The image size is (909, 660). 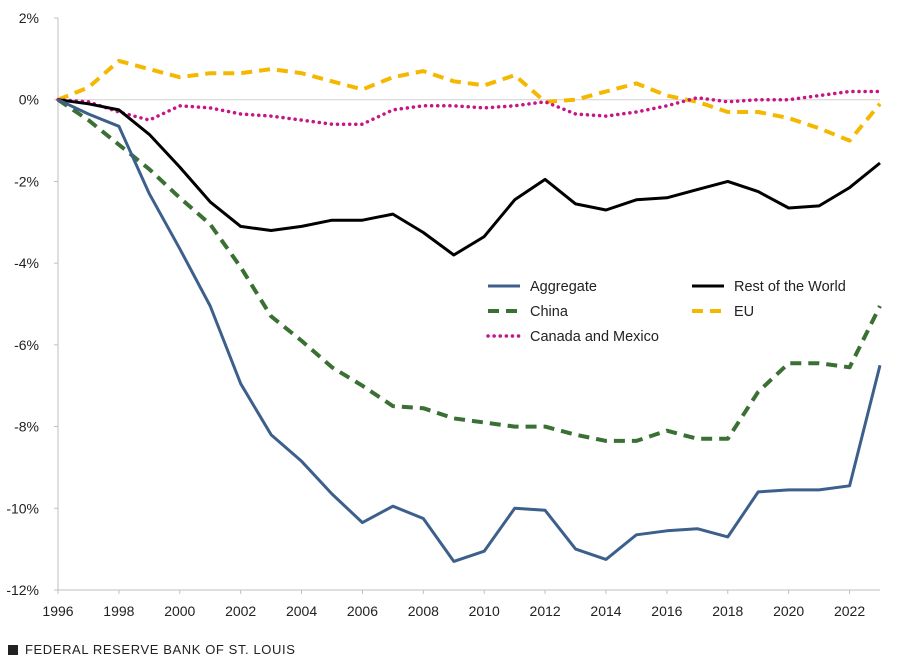 I want to click on legend-label: China, so click(x=549, y=312).